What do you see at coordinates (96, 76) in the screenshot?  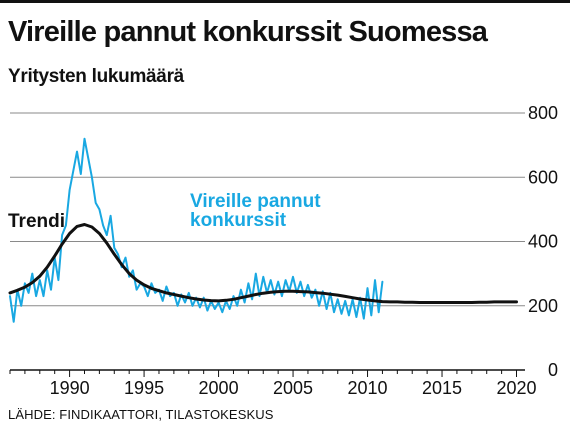 I see `chart-subtitle: Yritysten lukumäärä` at bounding box center [96, 76].